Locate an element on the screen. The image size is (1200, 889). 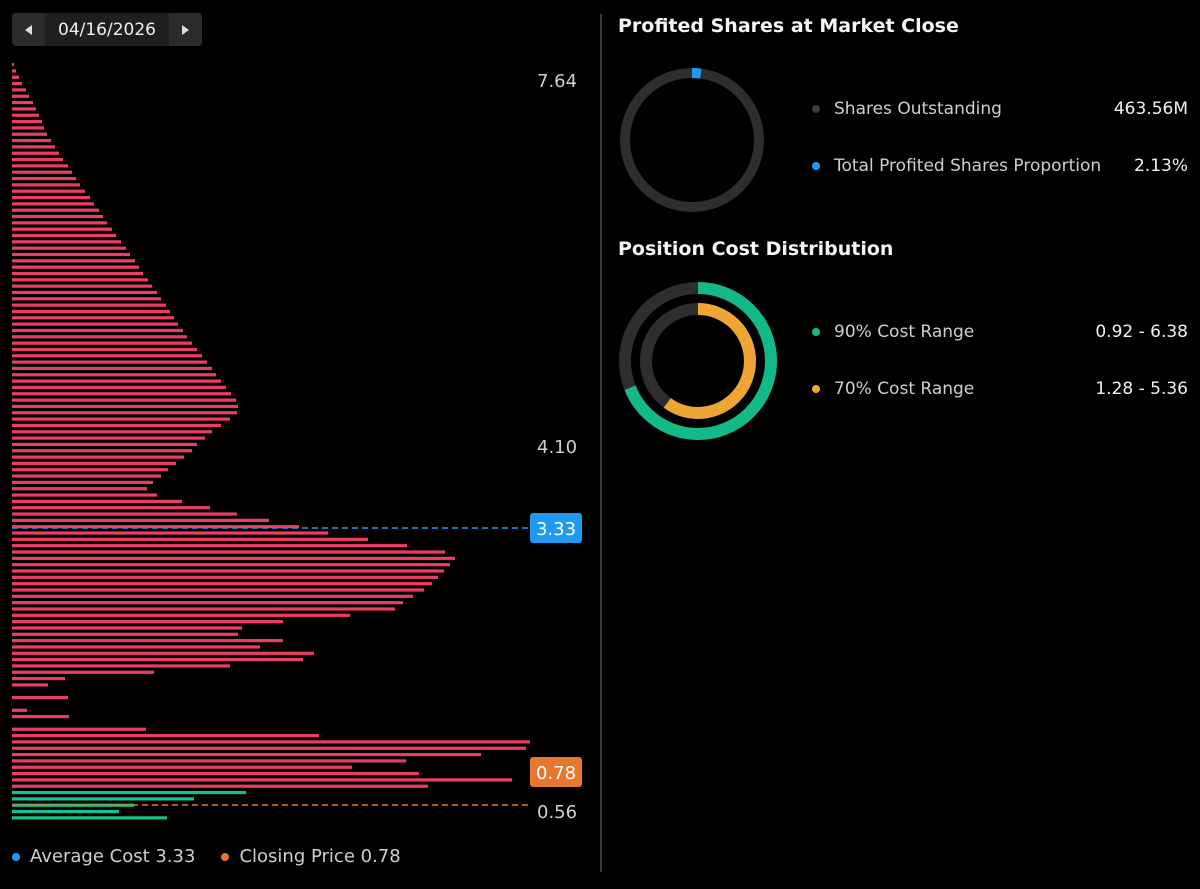
closing-price-badge is located at coordinates (556, 772).